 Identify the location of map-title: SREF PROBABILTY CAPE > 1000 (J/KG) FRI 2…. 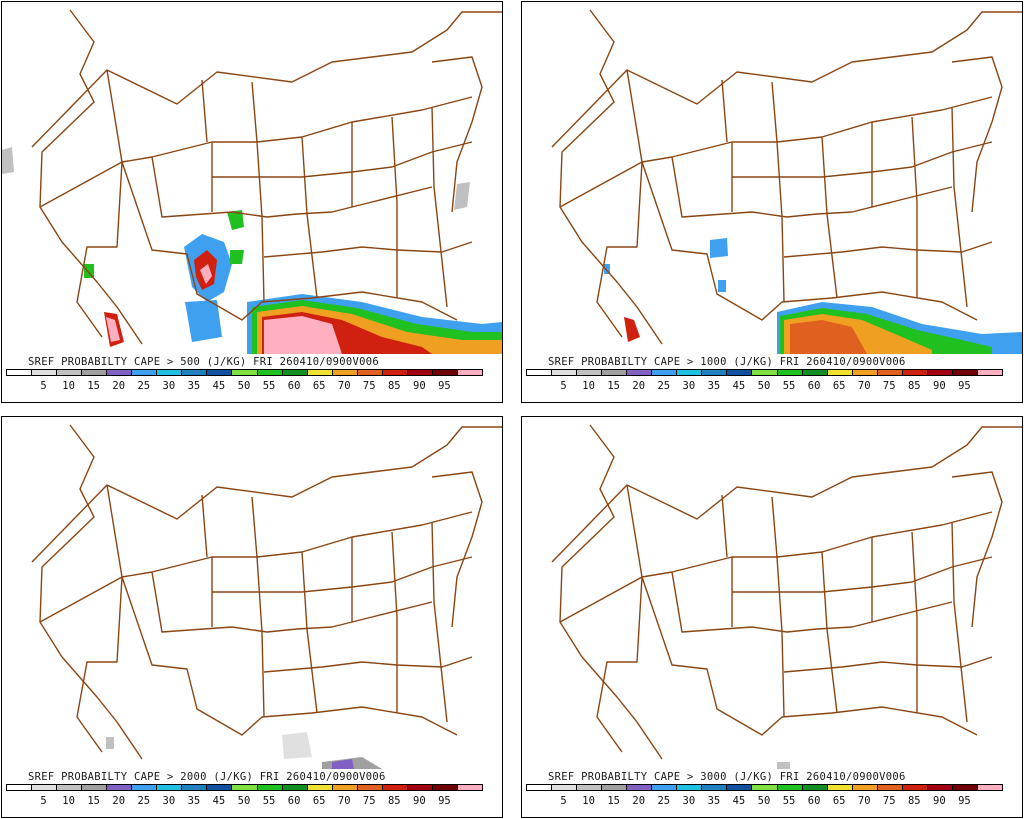
(727, 362).